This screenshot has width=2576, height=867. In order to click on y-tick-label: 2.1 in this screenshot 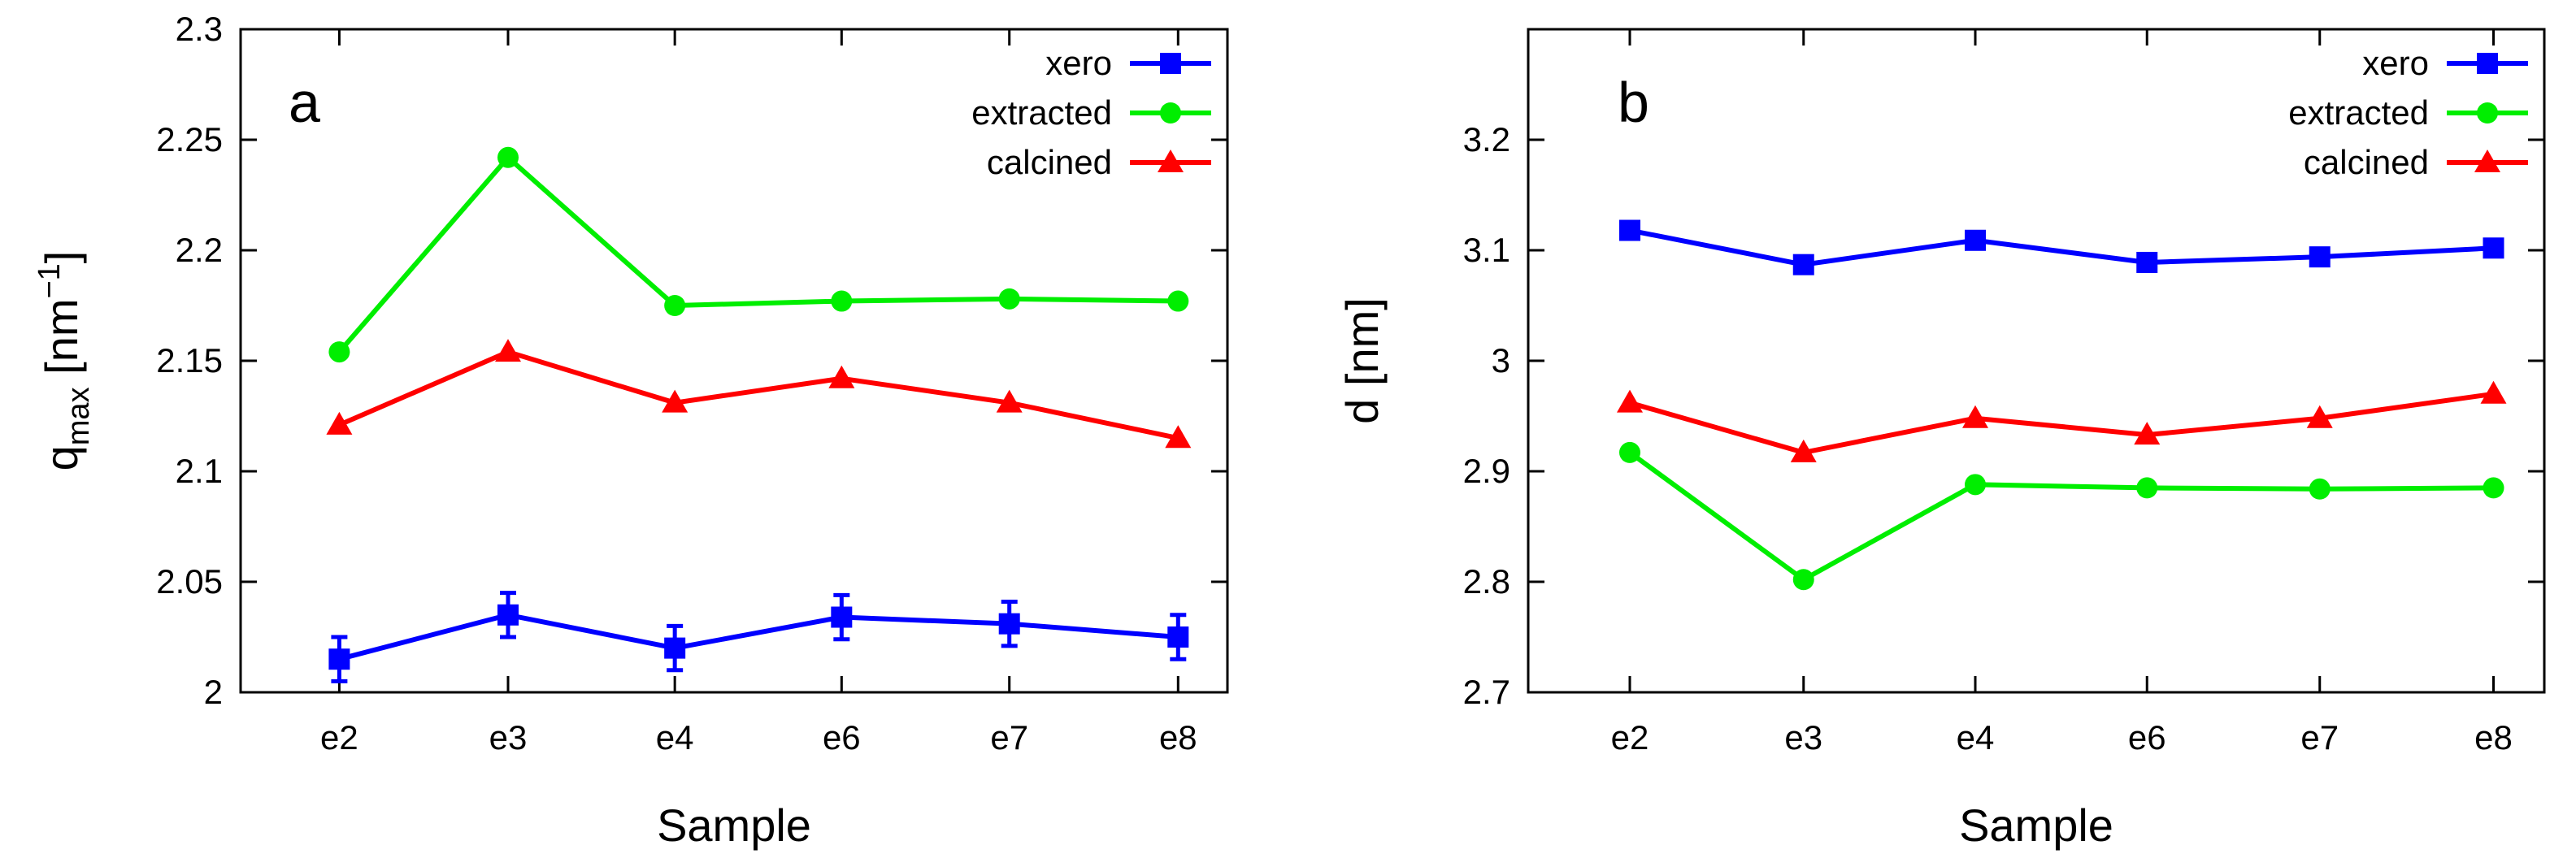, I will do `click(199, 471)`.